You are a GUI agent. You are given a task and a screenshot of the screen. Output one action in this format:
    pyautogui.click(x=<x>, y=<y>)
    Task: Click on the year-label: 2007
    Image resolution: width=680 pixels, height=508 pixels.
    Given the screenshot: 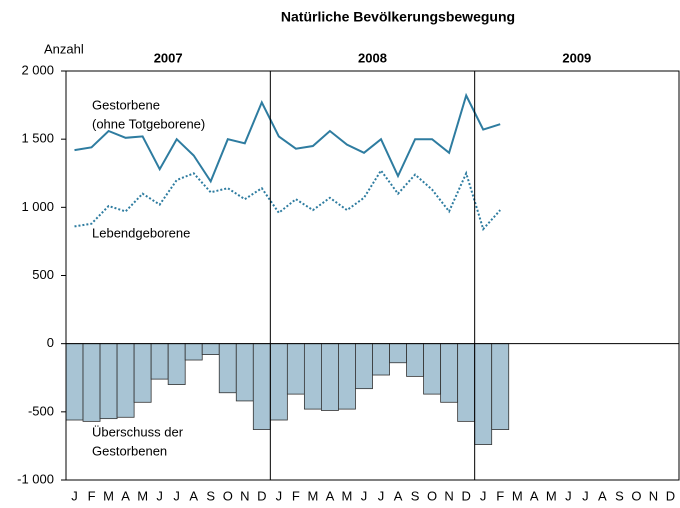 What is the action you would take?
    pyautogui.click(x=168, y=57)
    